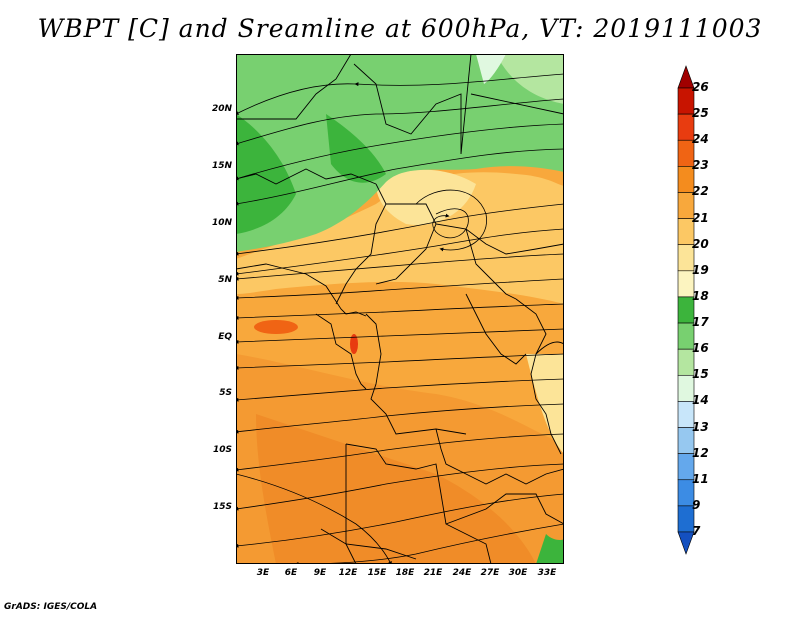  Describe the element at coordinates (700, 87) in the screenshot. I see `colorbar-label: 26` at that location.